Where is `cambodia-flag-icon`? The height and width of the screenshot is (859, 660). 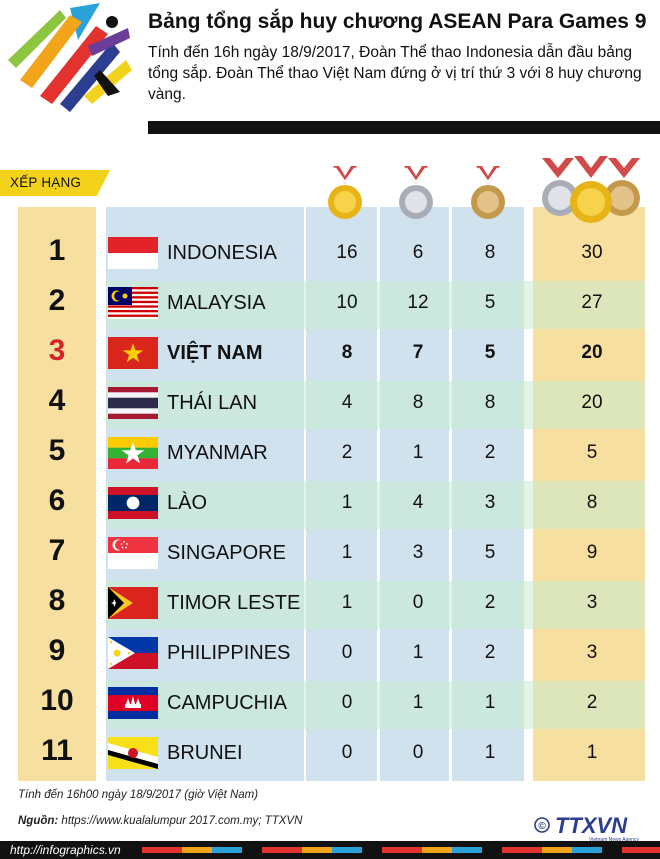 cambodia-flag-icon is located at coordinates (133, 703).